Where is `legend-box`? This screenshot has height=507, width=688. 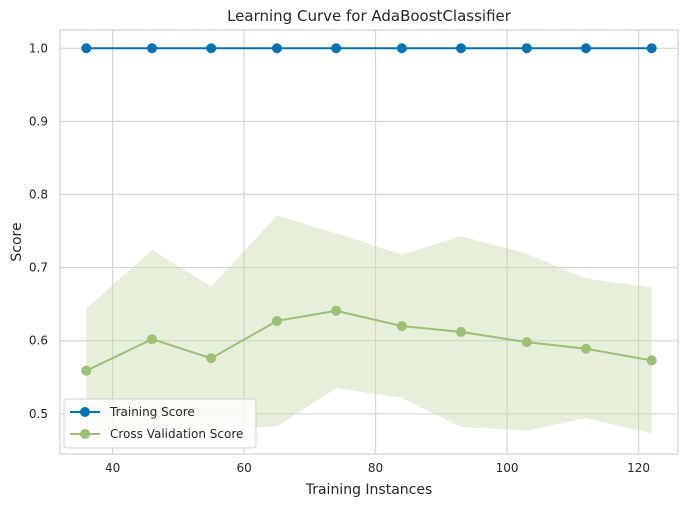
legend-box is located at coordinates (160, 423).